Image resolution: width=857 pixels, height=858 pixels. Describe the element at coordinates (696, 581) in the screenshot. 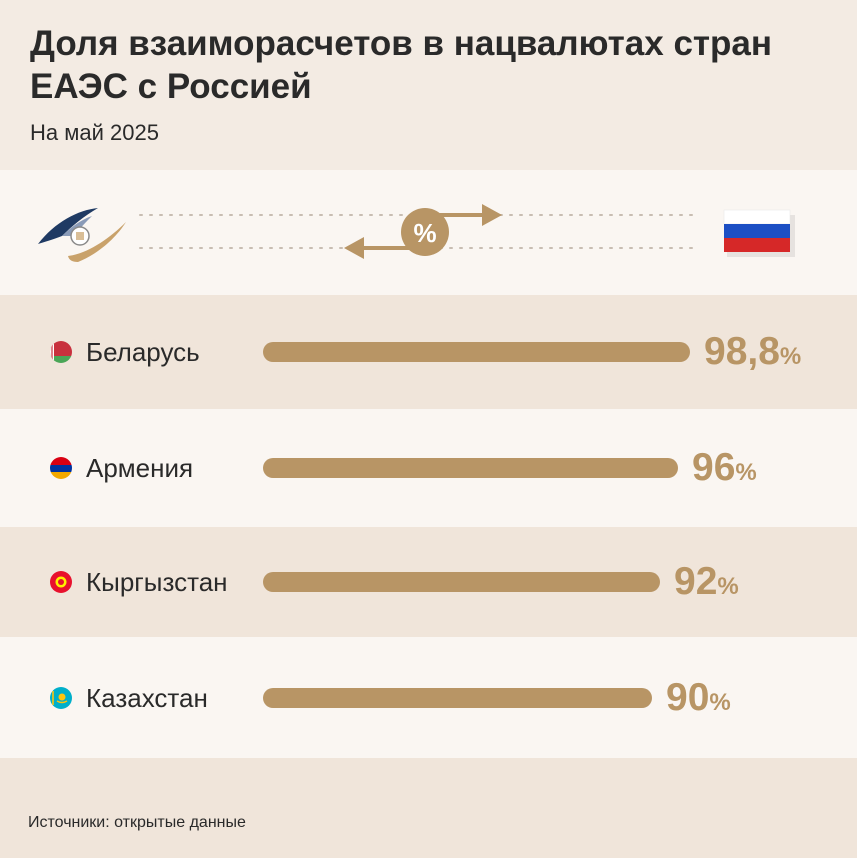

I see `value-number: 92` at that location.